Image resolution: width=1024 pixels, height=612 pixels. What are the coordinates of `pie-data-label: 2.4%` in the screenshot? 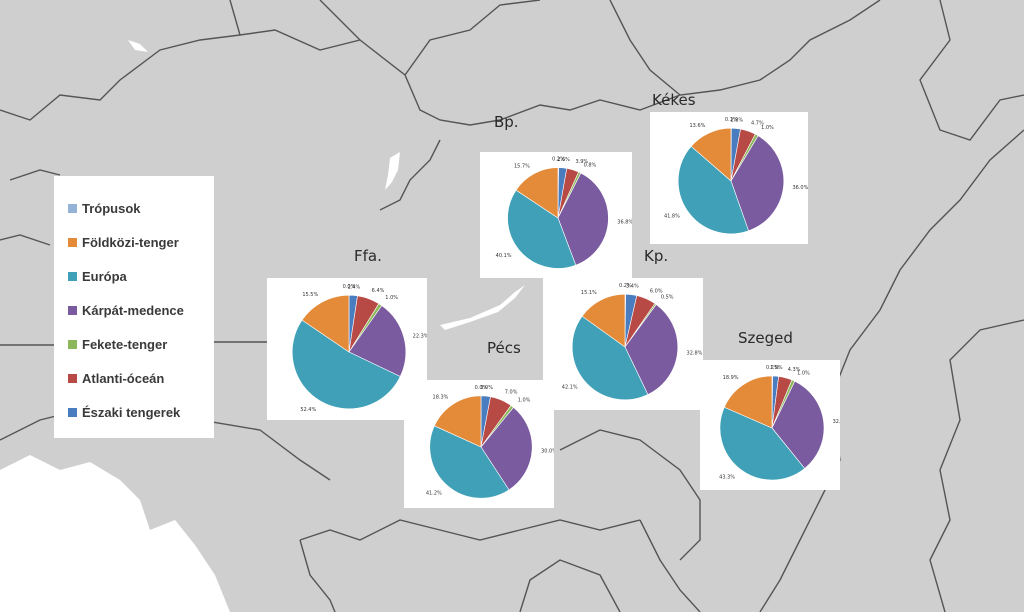 It's located at (354, 287).